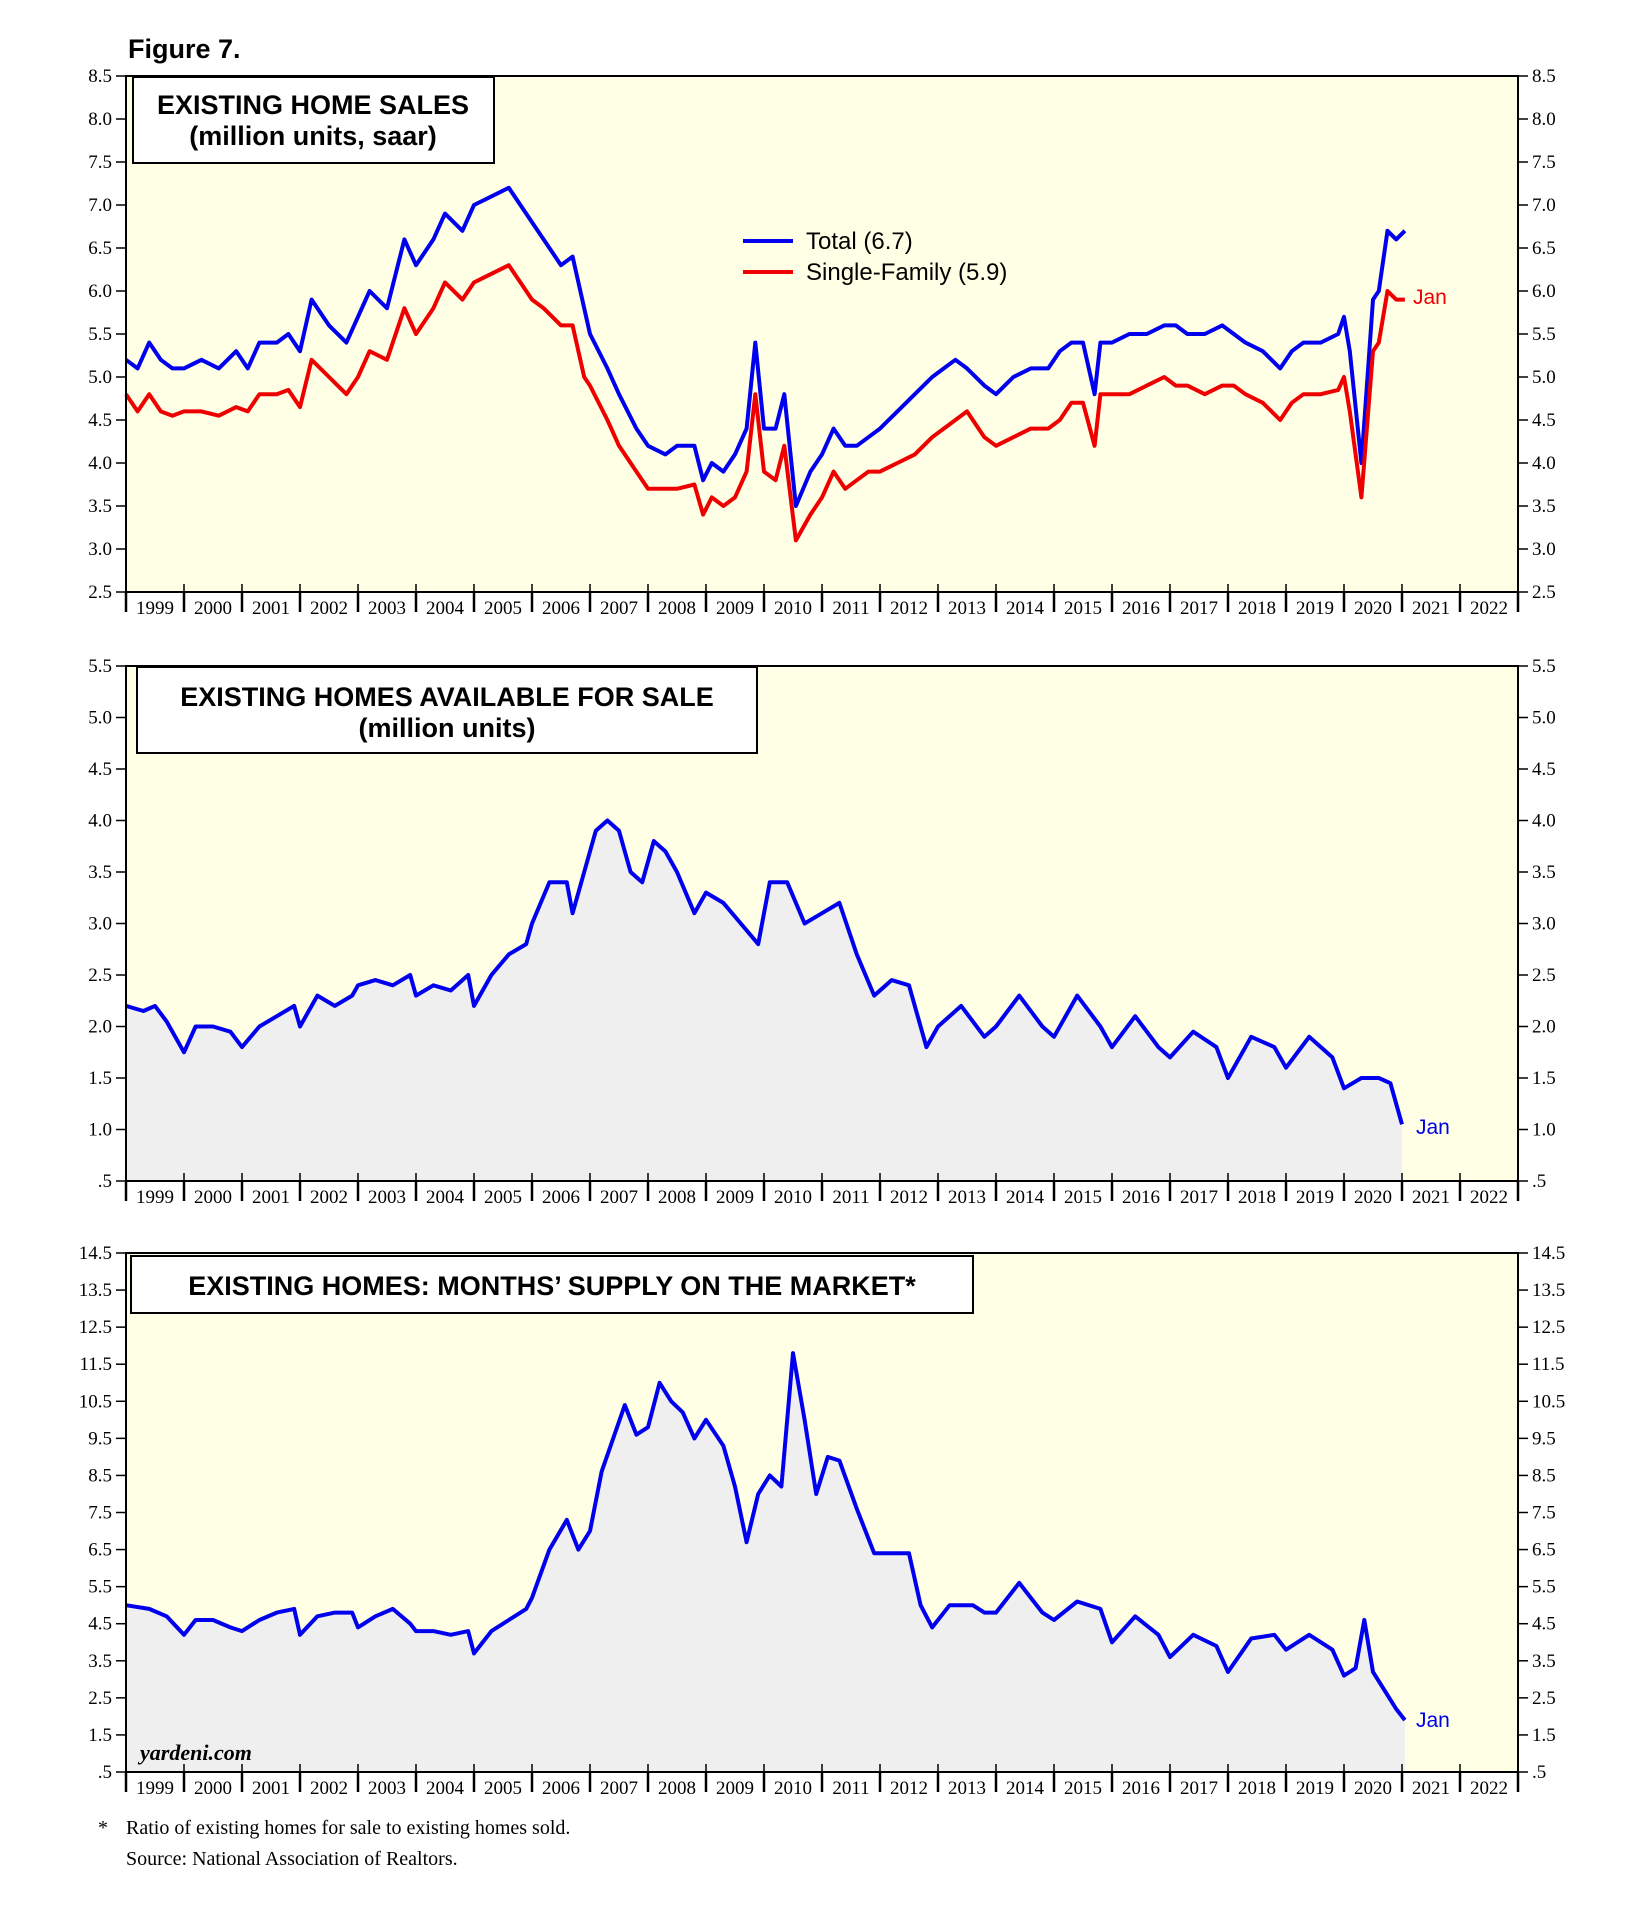 This screenshot has height=1914, width=1646. What do you see at coordinates (909, 1197) in the screenshot?
I see `x-tick-label: 2012` at bounding box center [909, 1197].